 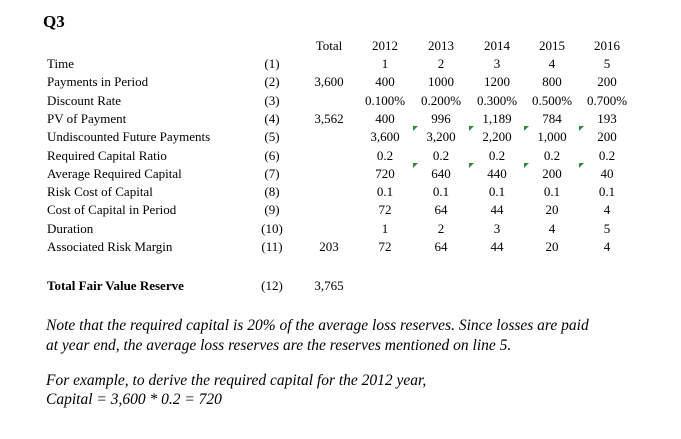 What do you see at coordinates (329, 246) in the screenshot?
I see `row-total: 203` at bounding box center [329, 246].